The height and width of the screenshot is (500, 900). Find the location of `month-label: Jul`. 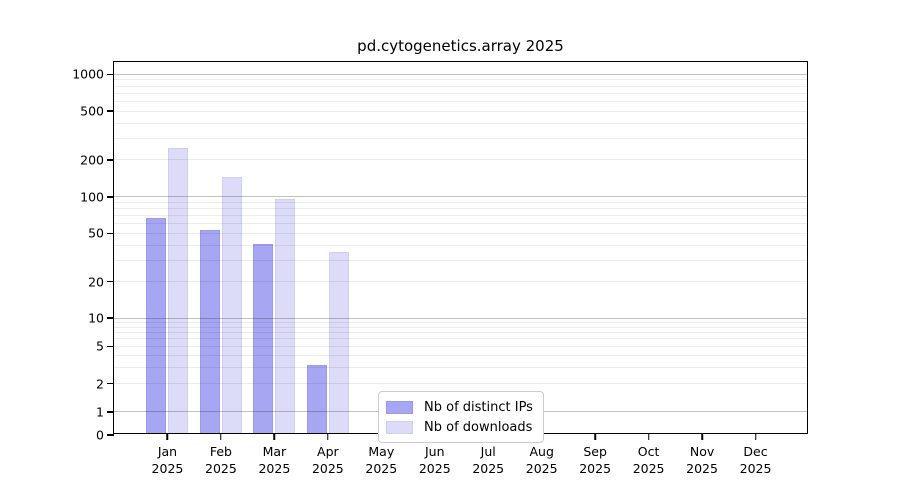

month-label: Jul is located at coordinates (488, 451).